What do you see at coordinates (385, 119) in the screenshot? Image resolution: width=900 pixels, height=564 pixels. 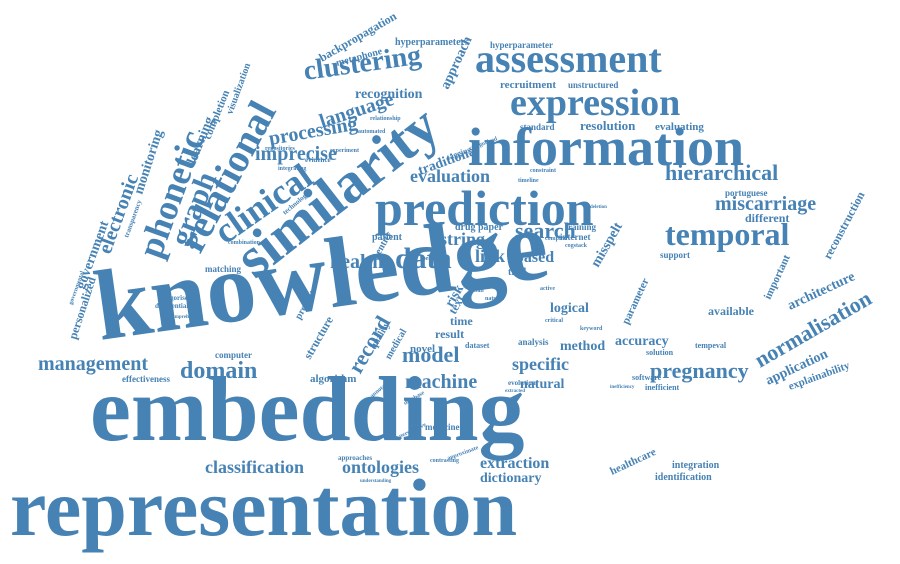 I see `word-relationship: relationship` at bounding box center [385, 119].